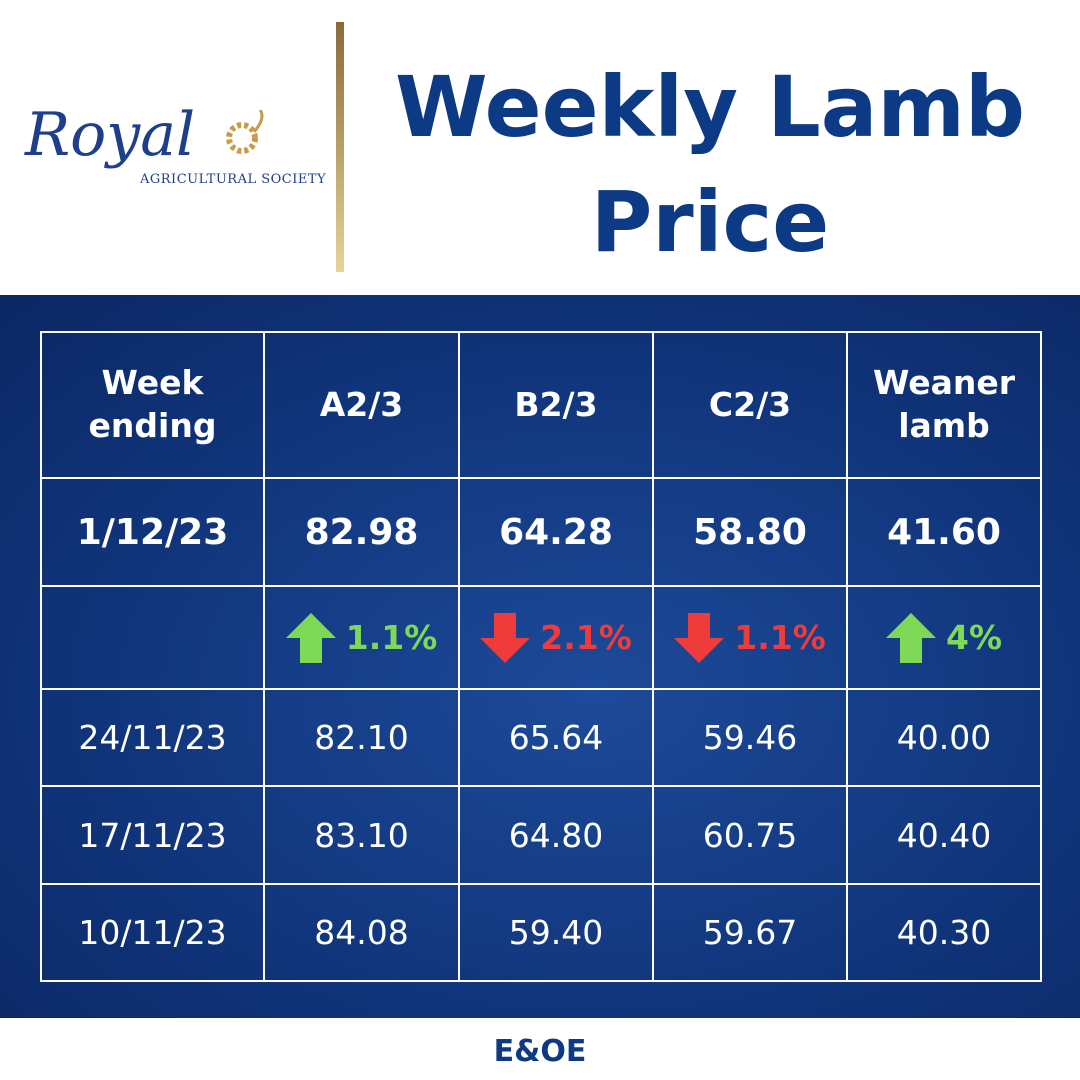 This screenshot has height=1080, width=1080. Describe the element at coordinates (944, 835) in the screenshot. I see `table-cell: 40.40` at that location.